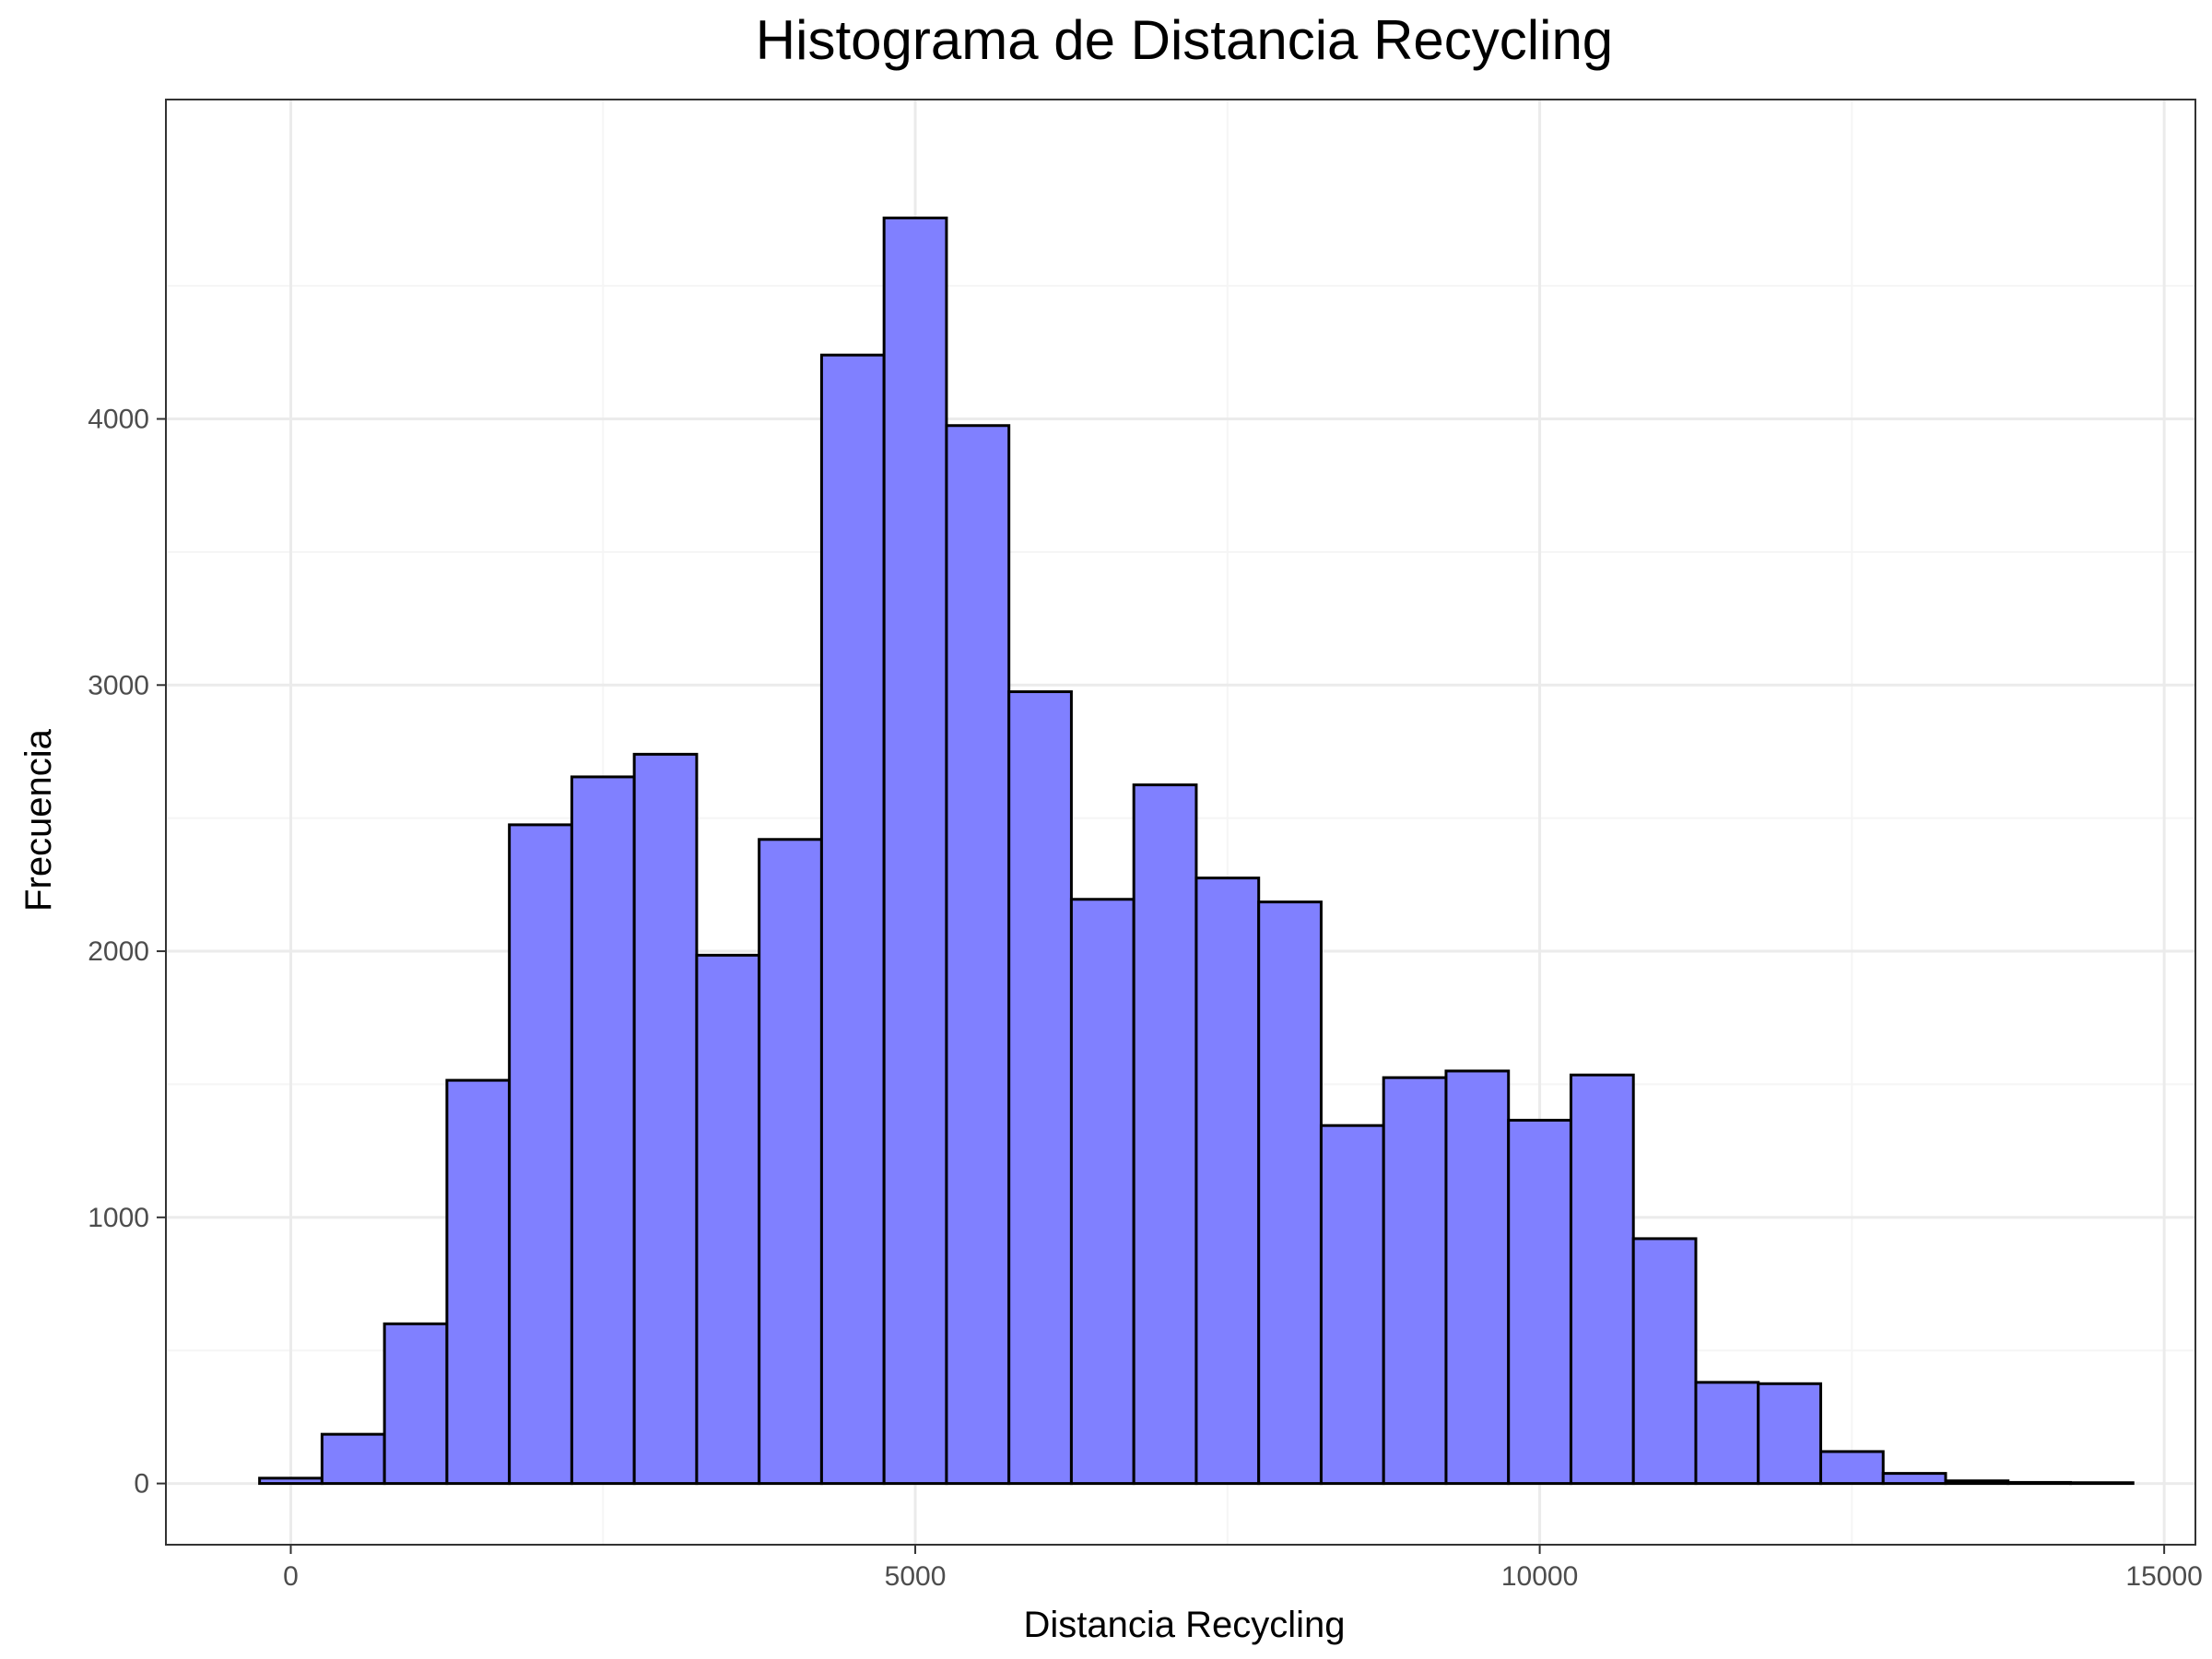  I want to click on x-axis-title: Distancia Recycling, so click(1184, 1625).